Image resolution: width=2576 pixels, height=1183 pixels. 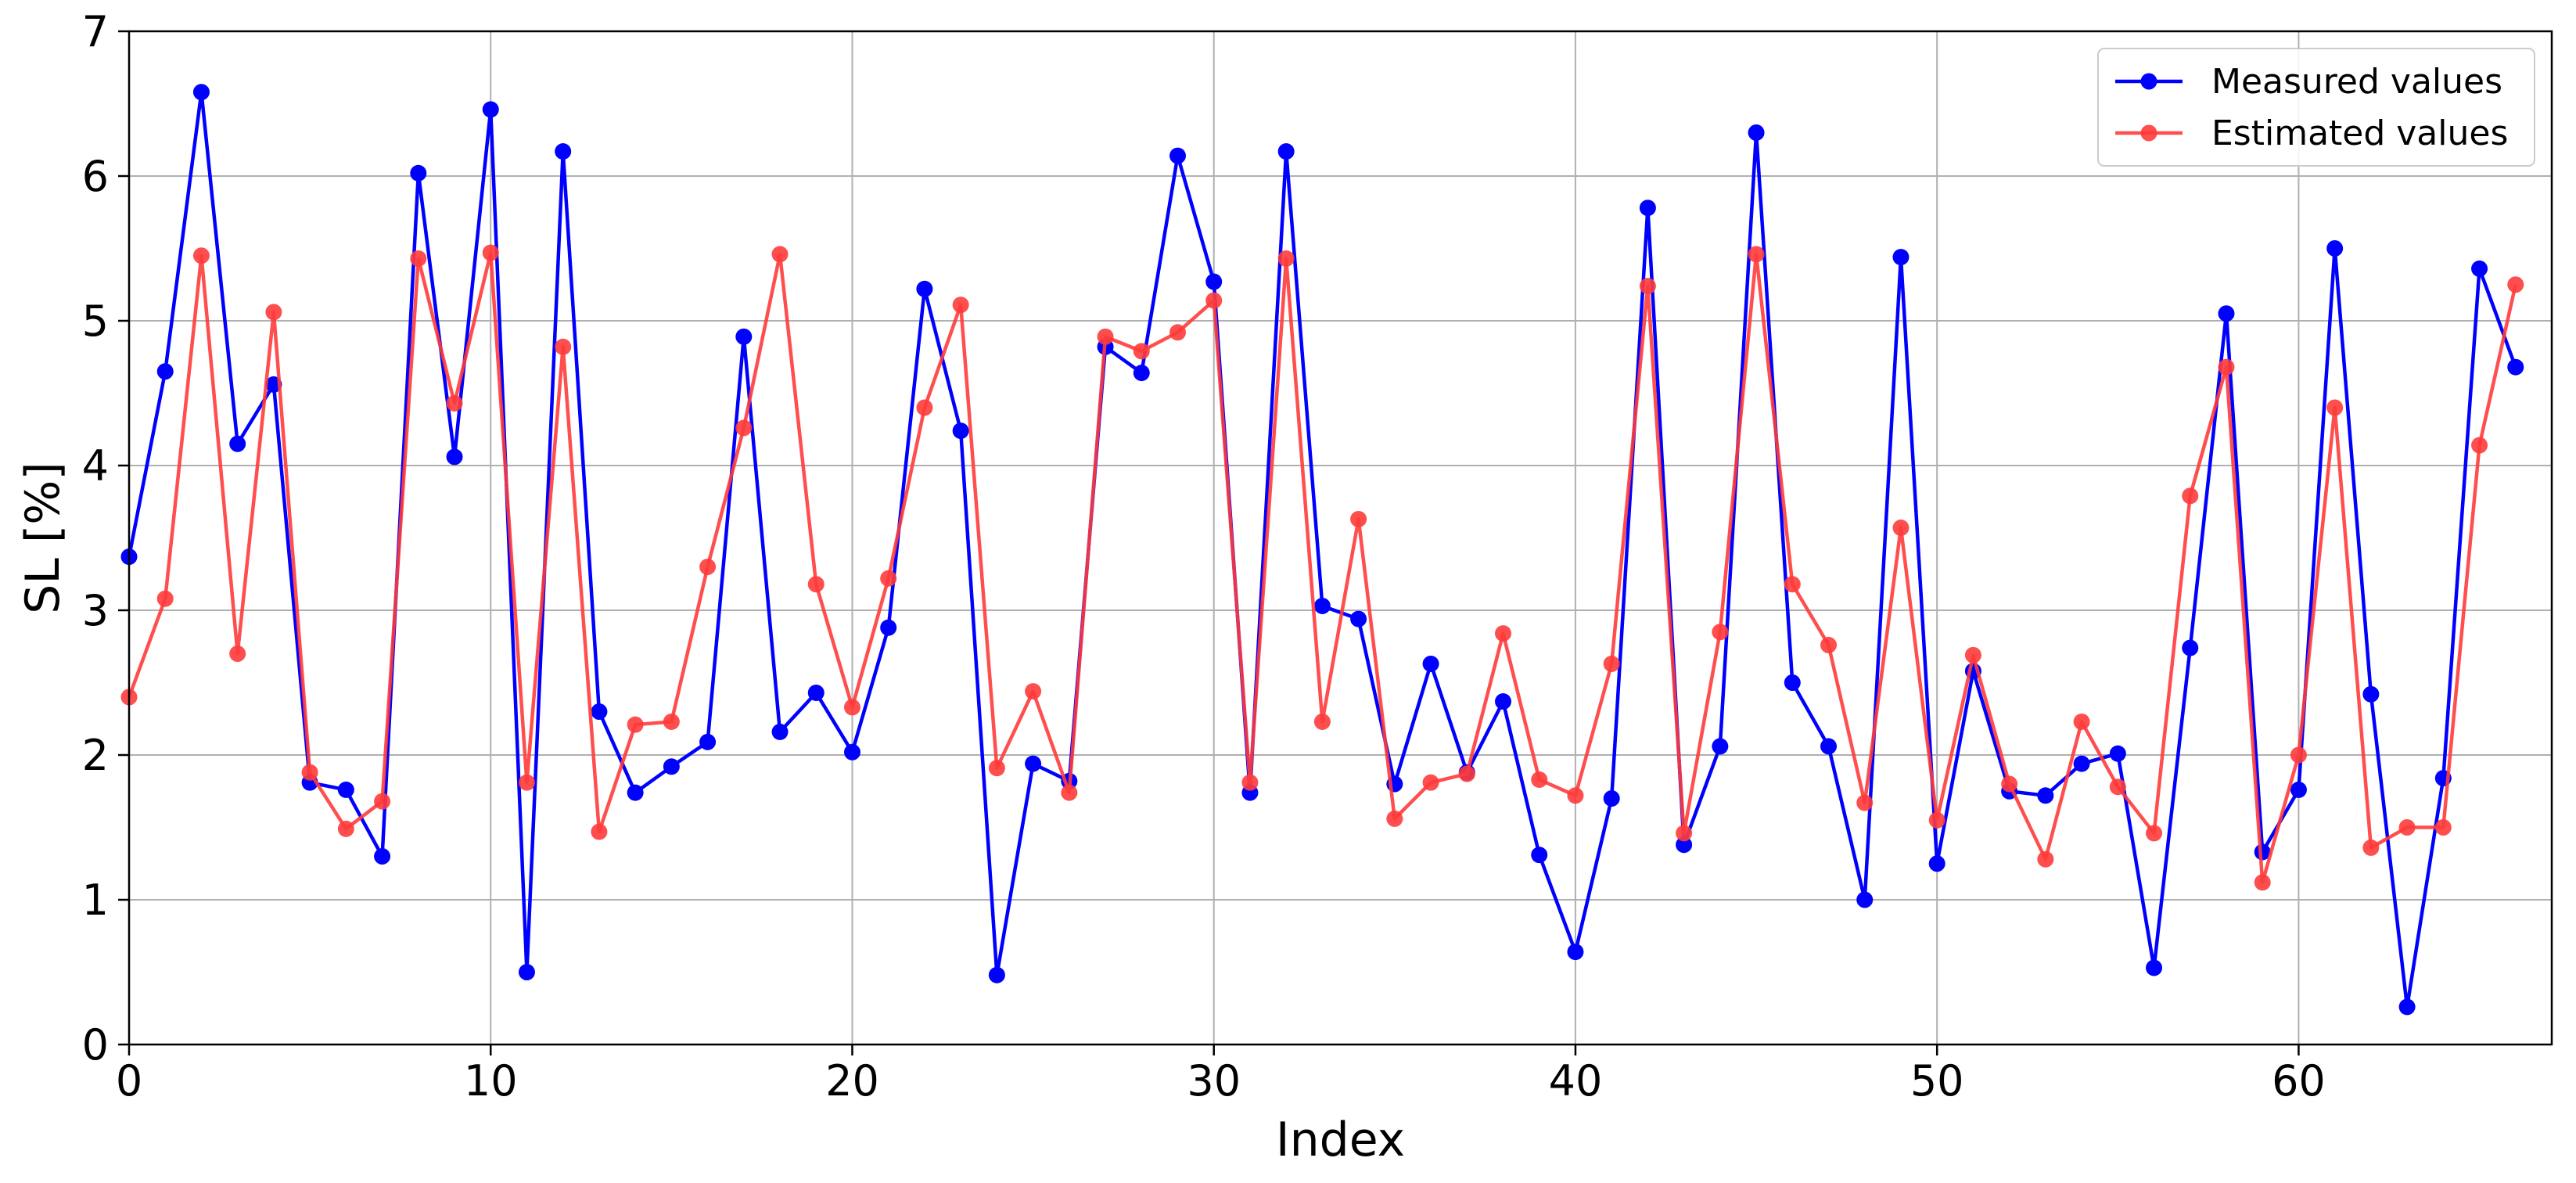 What do you see at coordinates (95, 321) in the screenshot?
I see `y-tick-label: 5` at bounding box center [95, 321].